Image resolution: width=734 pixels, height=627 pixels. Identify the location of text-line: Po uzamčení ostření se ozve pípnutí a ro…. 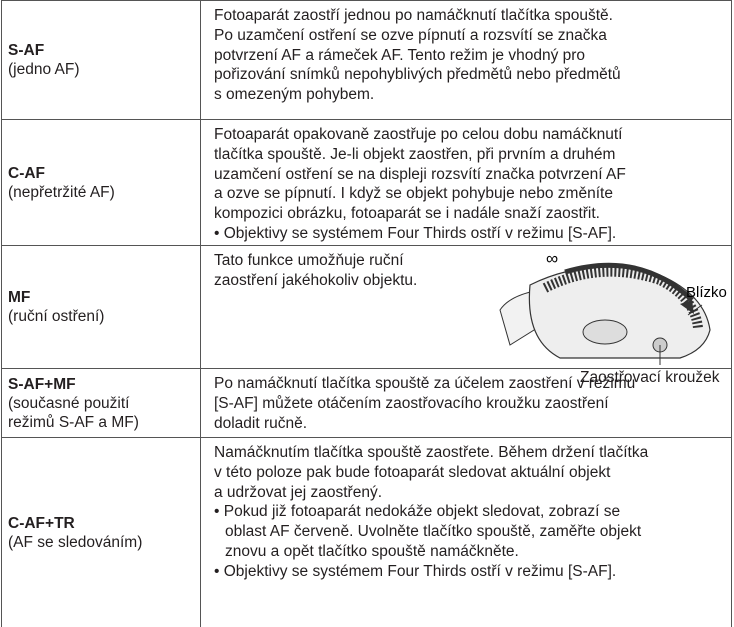
(410, 35).